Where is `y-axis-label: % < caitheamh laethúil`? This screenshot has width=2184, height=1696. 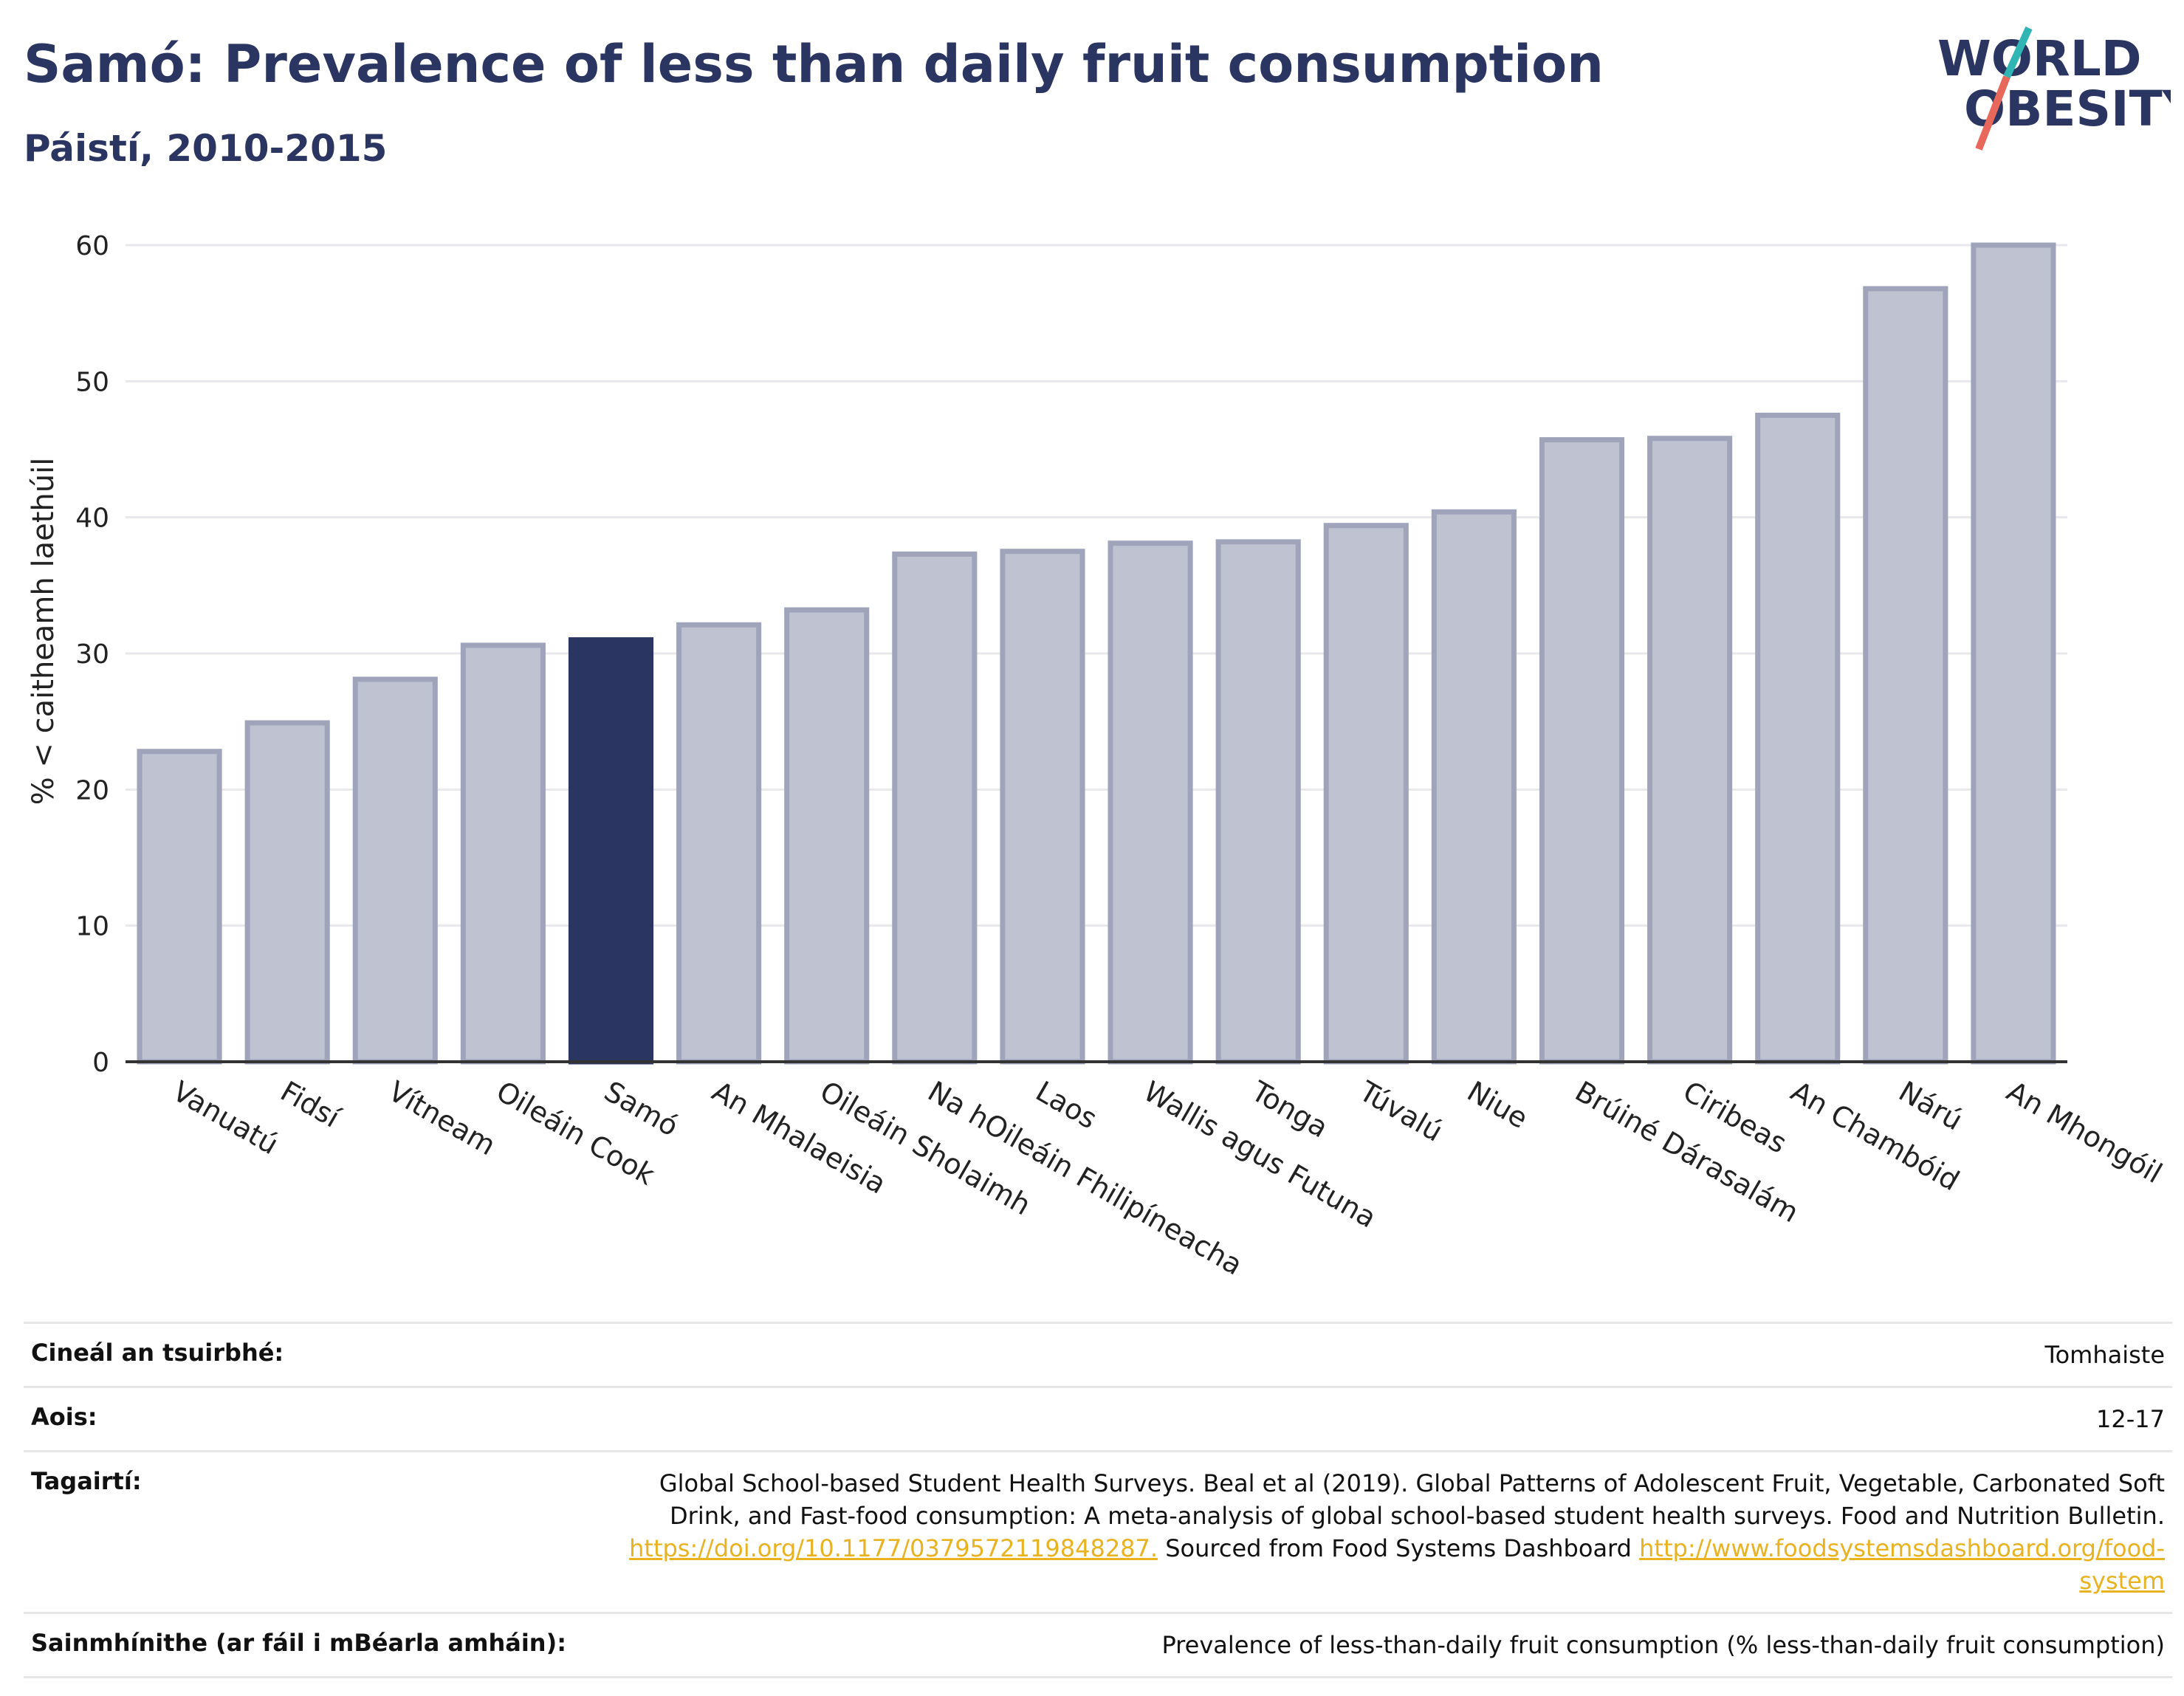 y-axis-label: % < caitheamh laethúil is located at coordinates (44, 632).